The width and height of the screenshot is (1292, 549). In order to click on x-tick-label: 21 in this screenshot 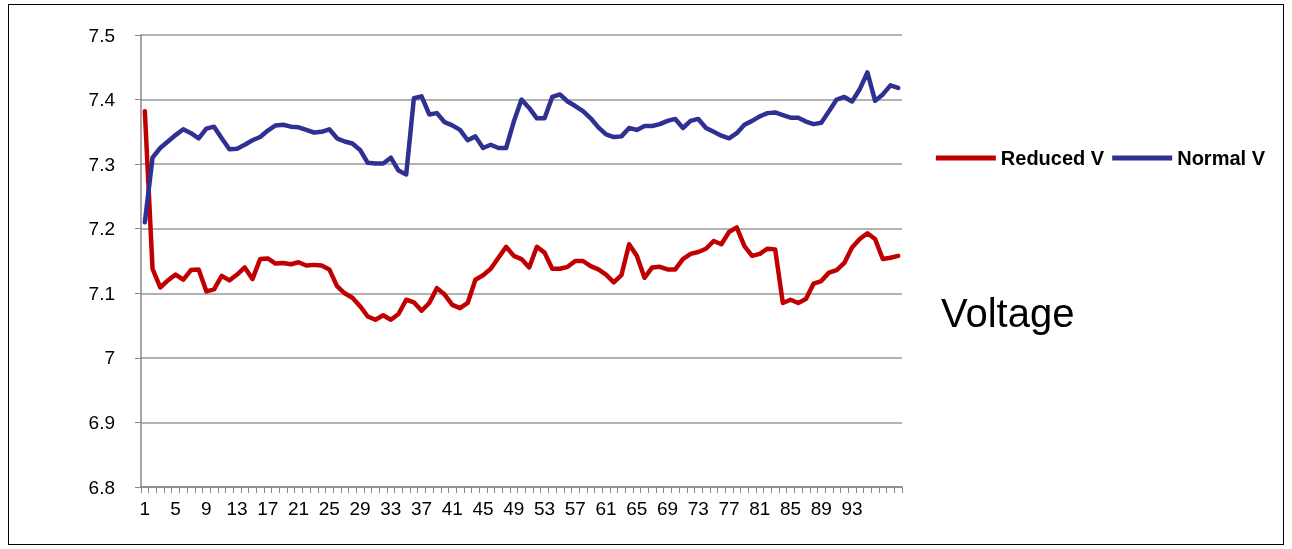, I will do `click(299, 508)`.